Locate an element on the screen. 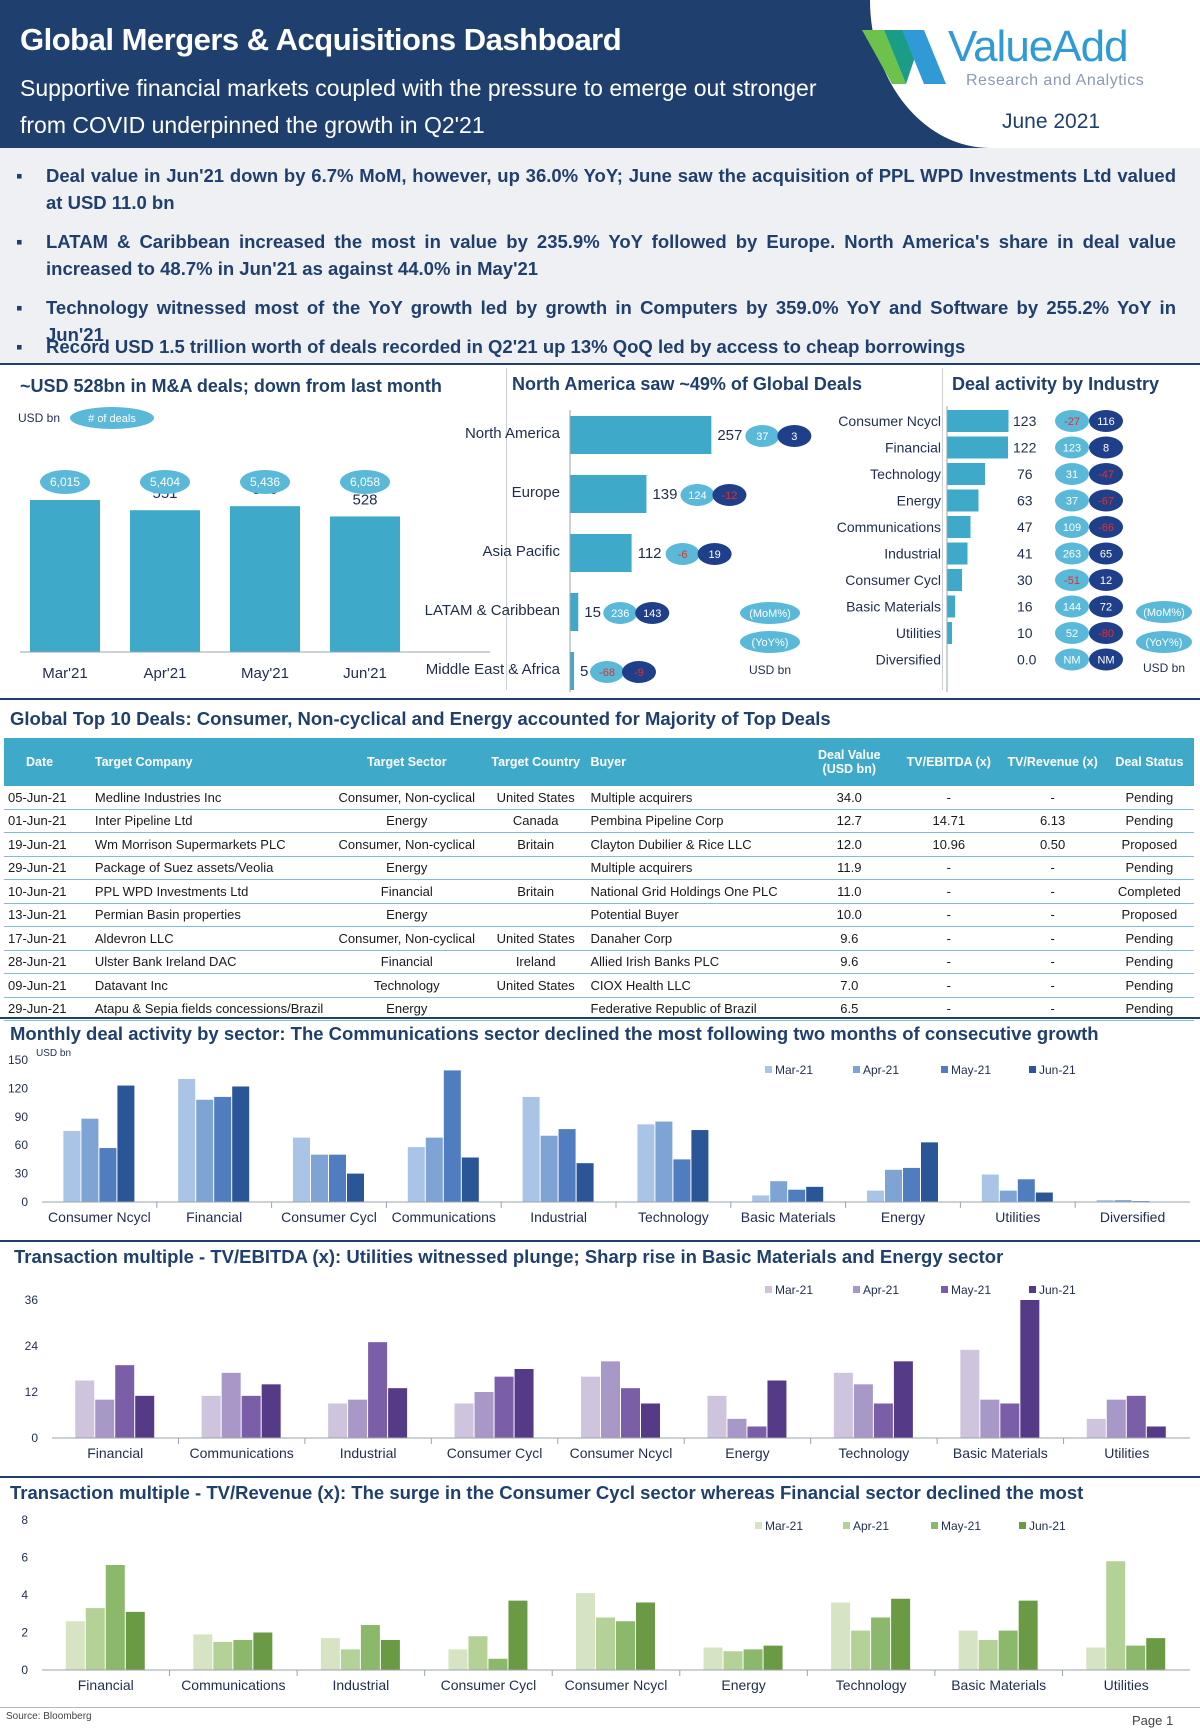  legend-label: May-21 is located at coordinates (971, 1070).